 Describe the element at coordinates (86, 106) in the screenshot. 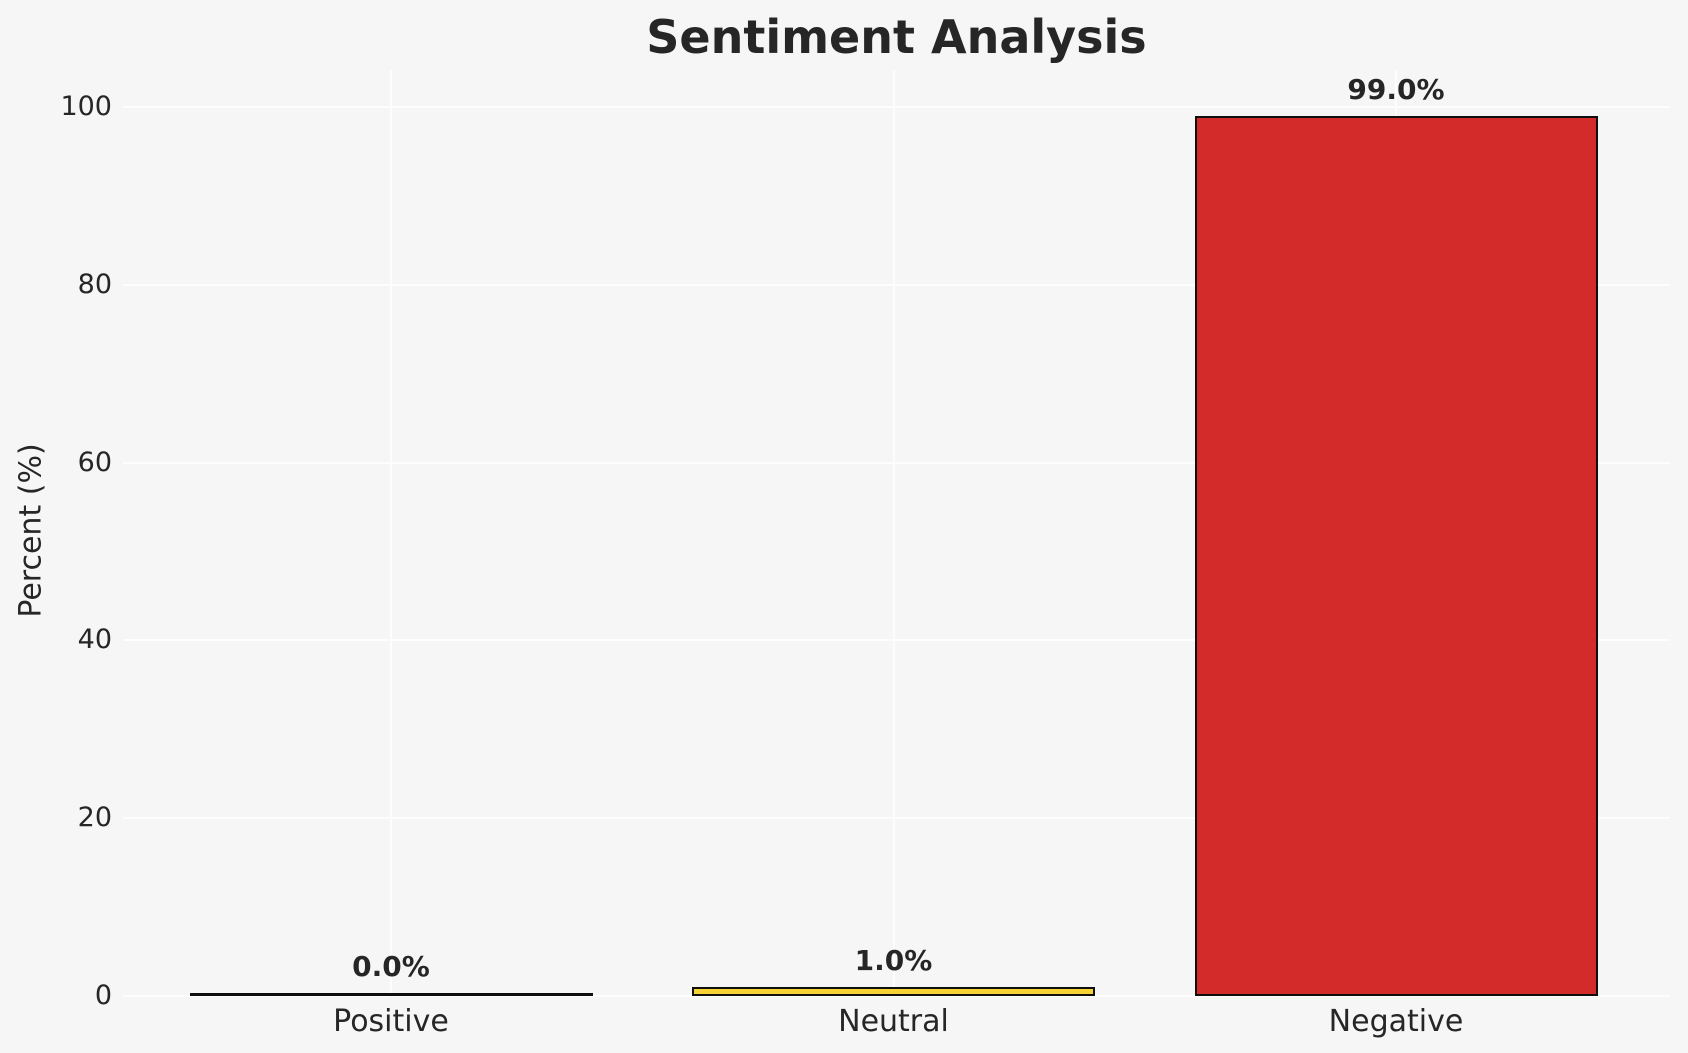

I see `y-tick-label: 100` at that location.